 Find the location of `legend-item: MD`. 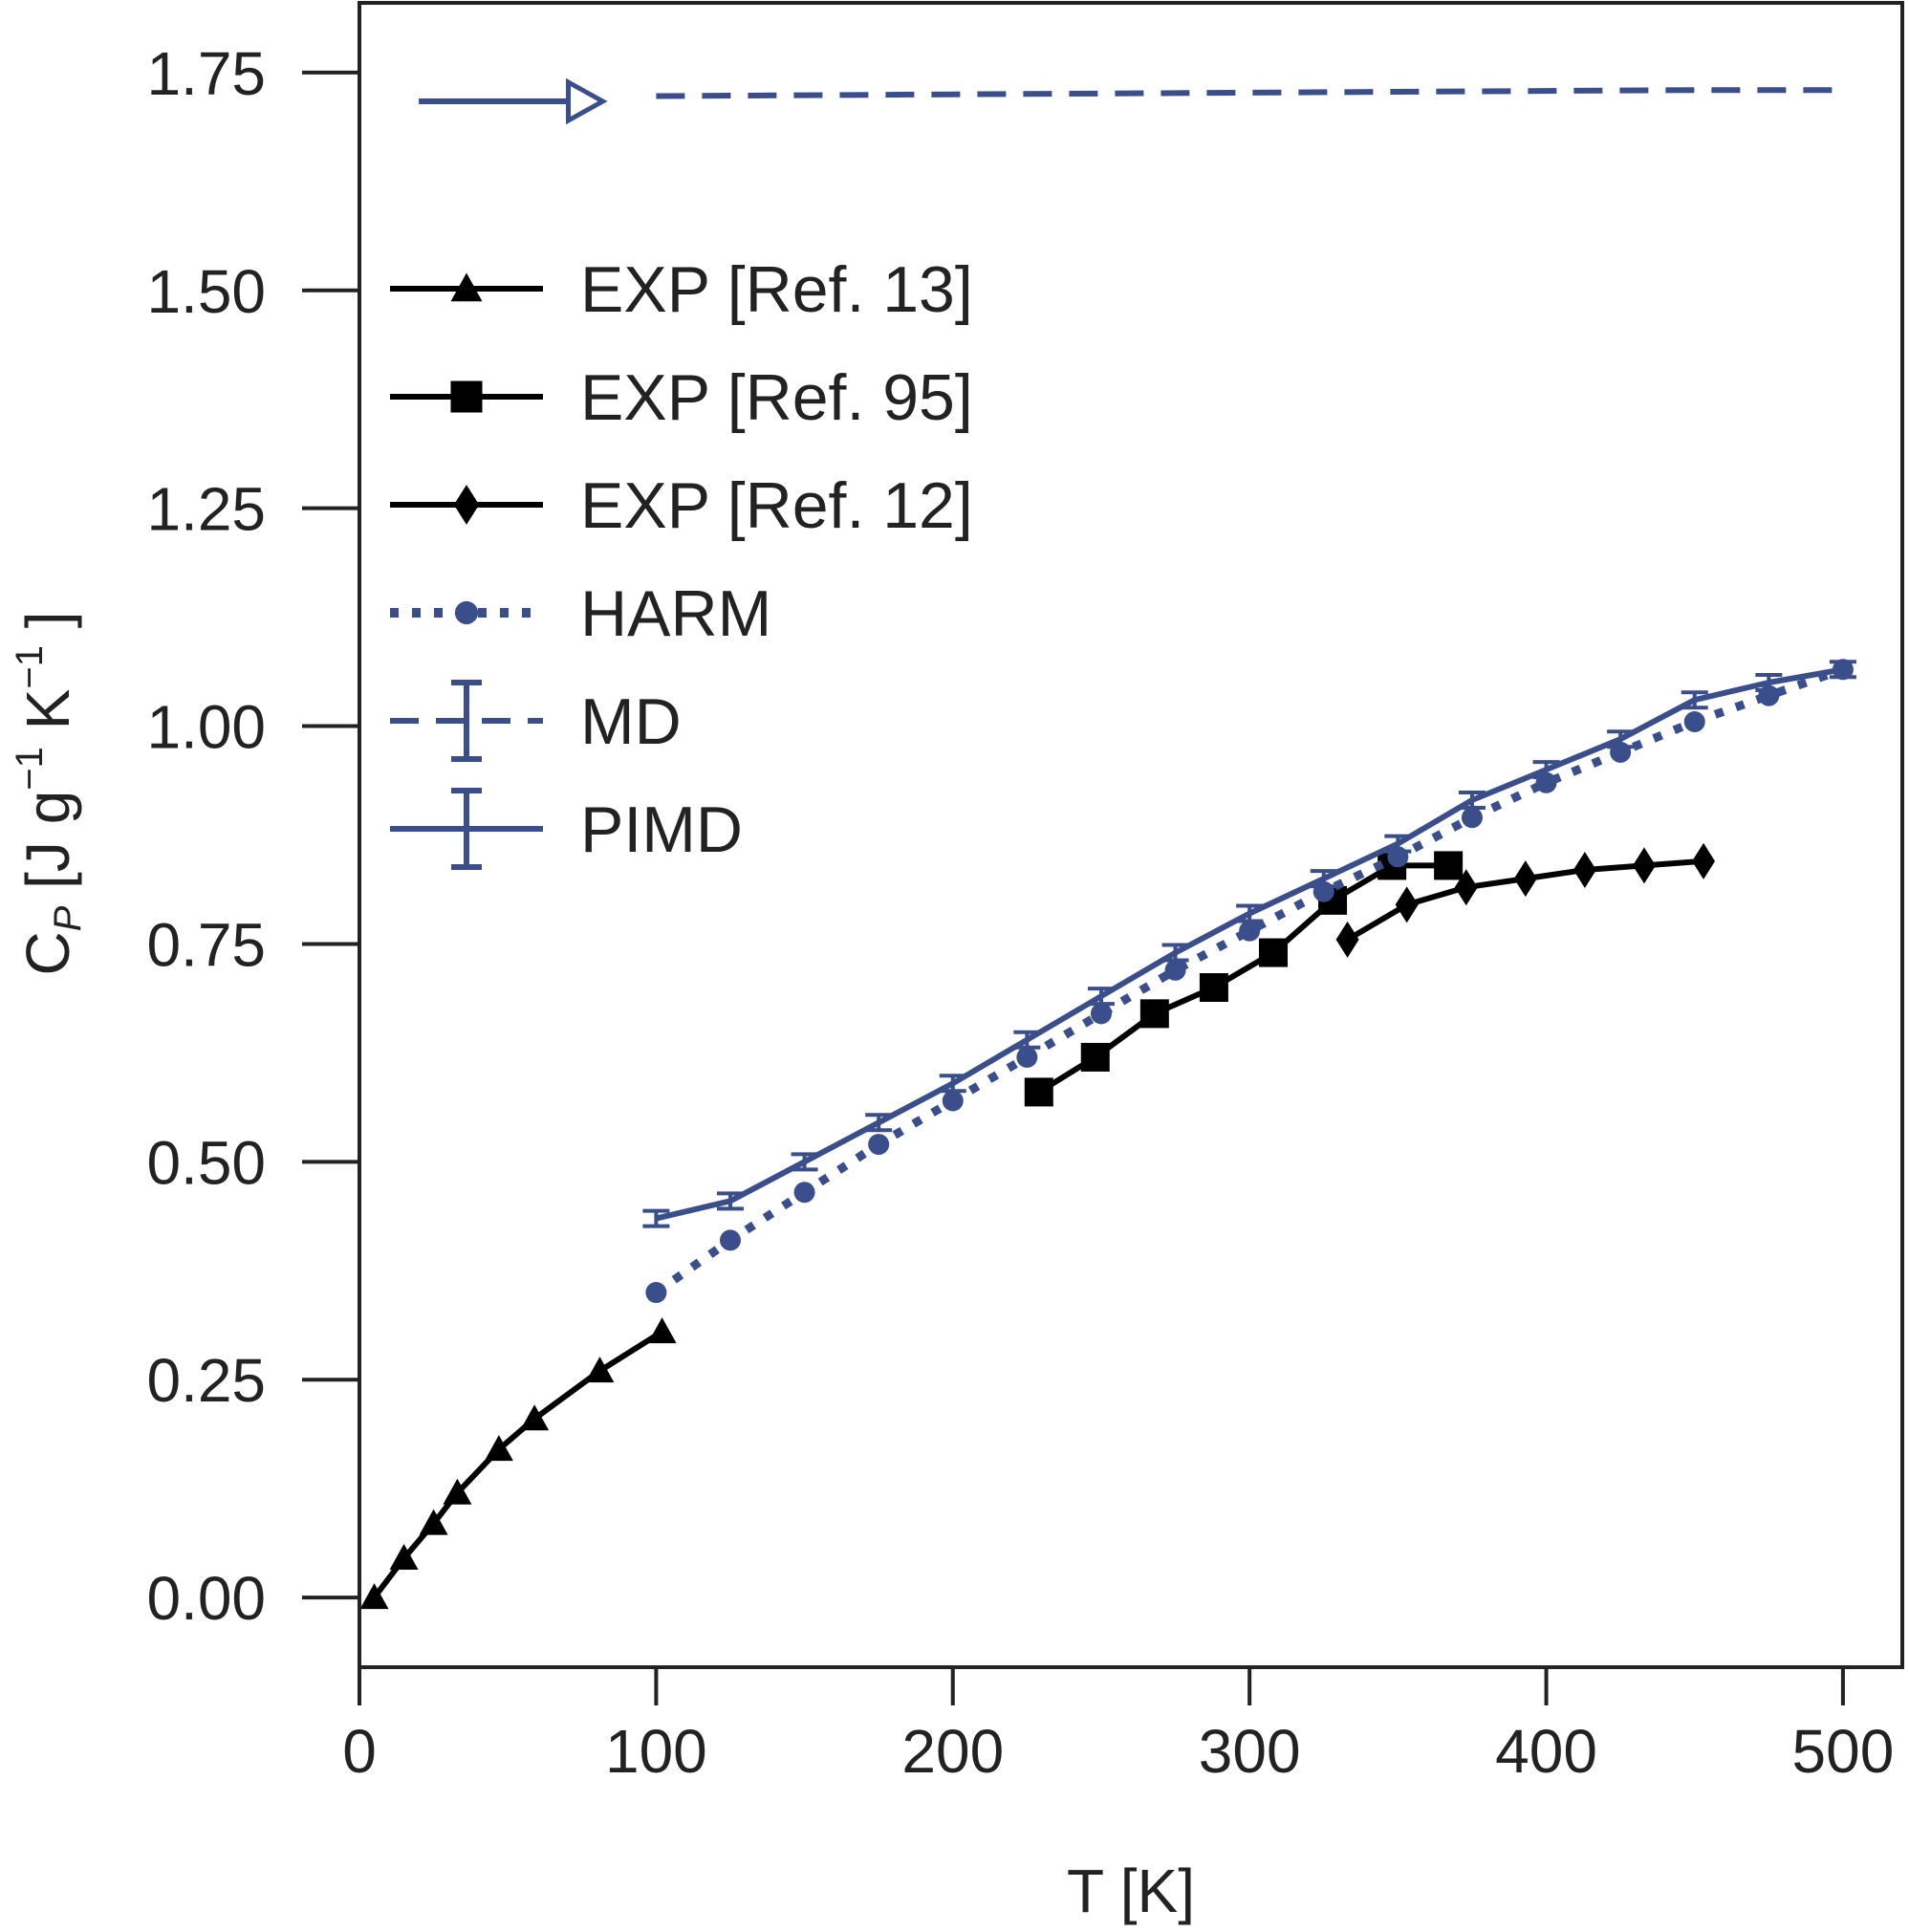

legend-item: MD is located at coordinates (536, 721).